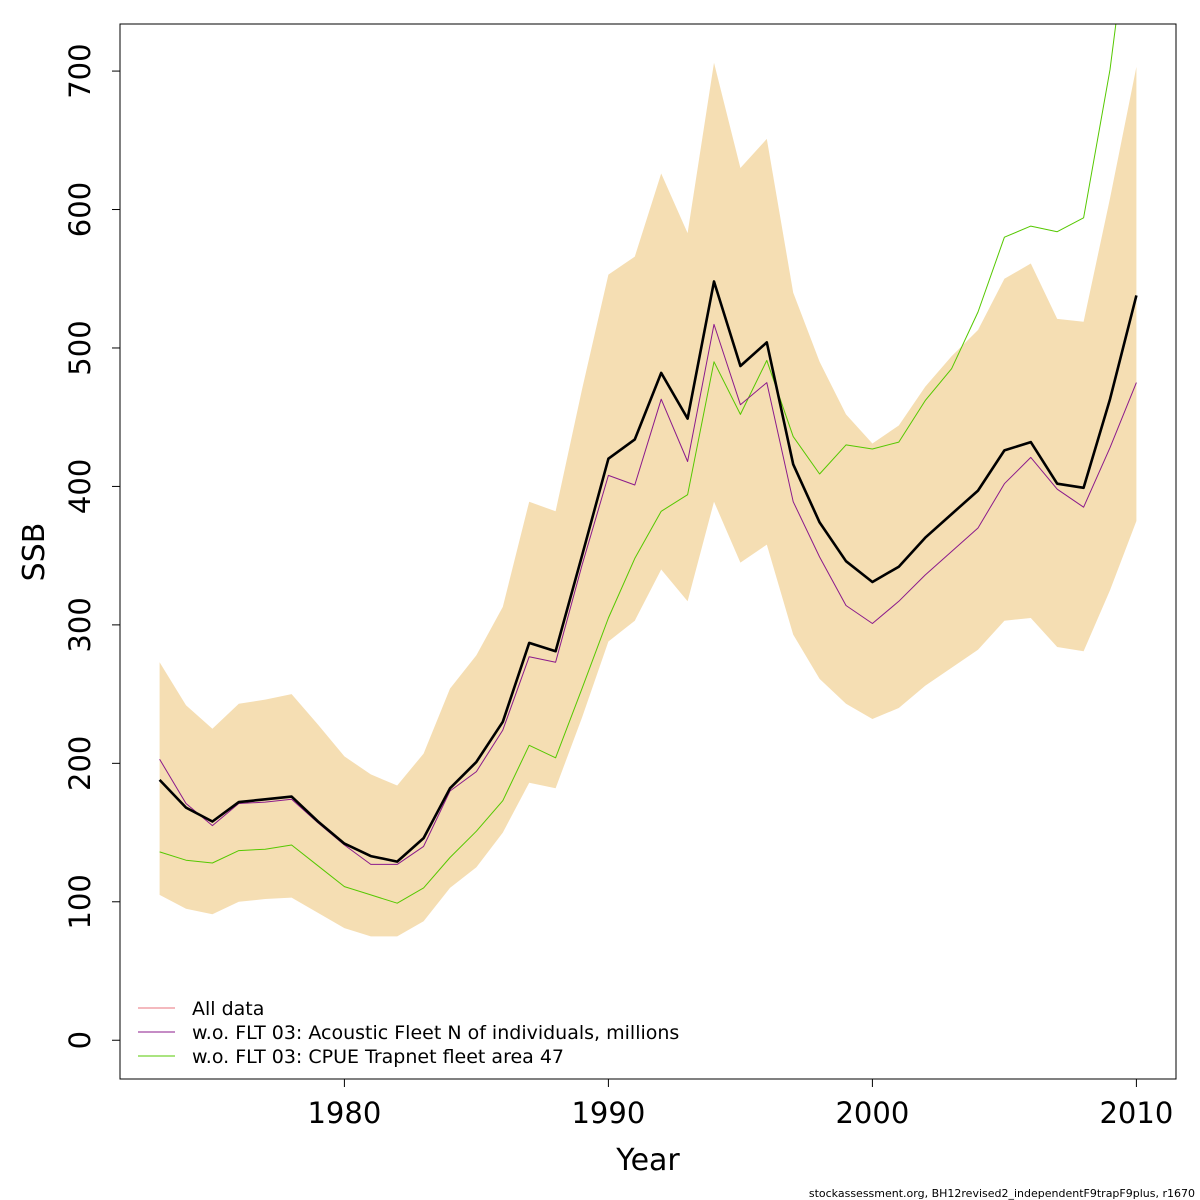 This screenshot has height=1200, width=1200. What do you see at coordinates (740, 1104) in the screenshot?
I see `x-axis: 1980 1990 2000 2010` at bounding box center [740, 1104].